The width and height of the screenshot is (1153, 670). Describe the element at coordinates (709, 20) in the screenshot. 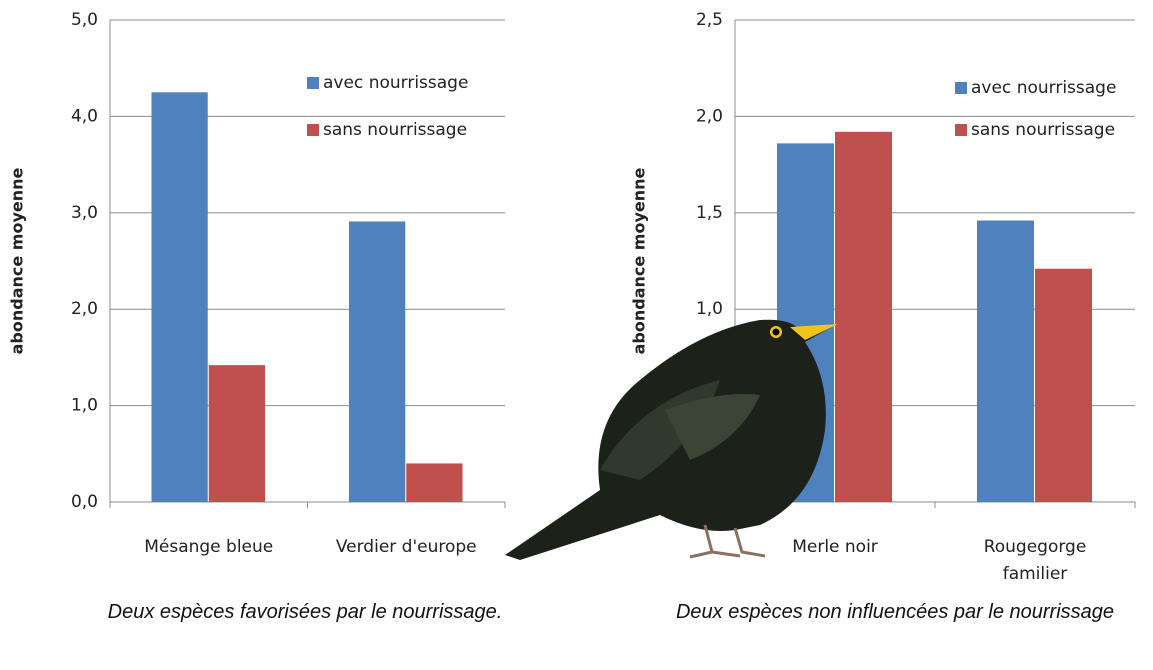

I see `y-tick-label: 2,5` at that location.